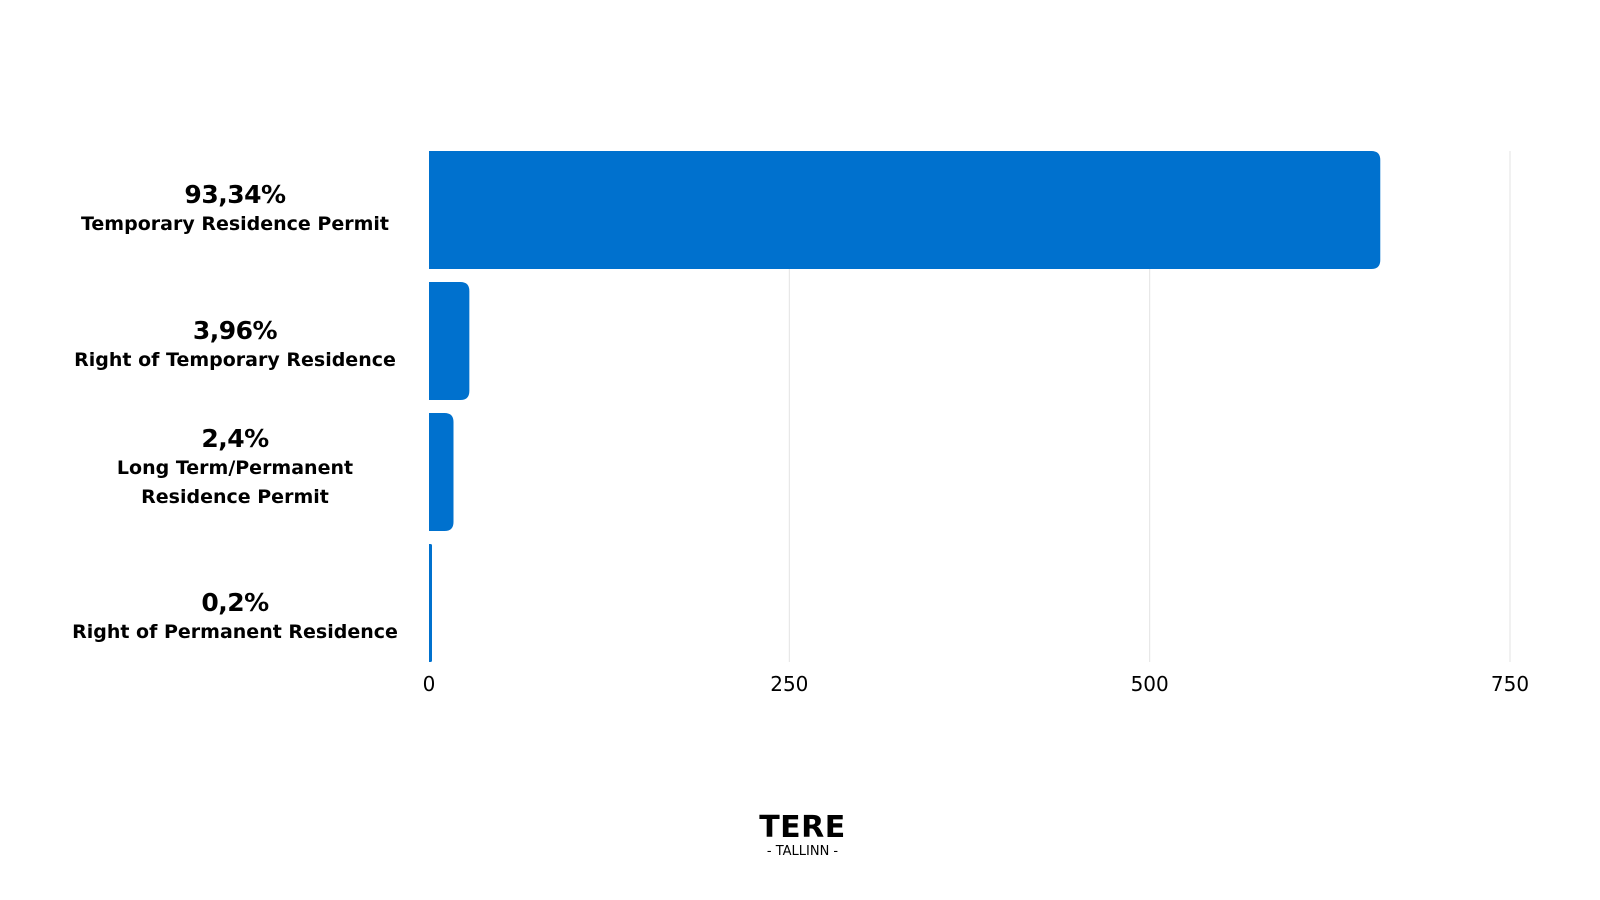 The height and width of the screenshot is (900, 1600). Describe the element at coordinates (802, 851) in the screenshot. I see `logo-subtitle: - TALLINN -` at that location.